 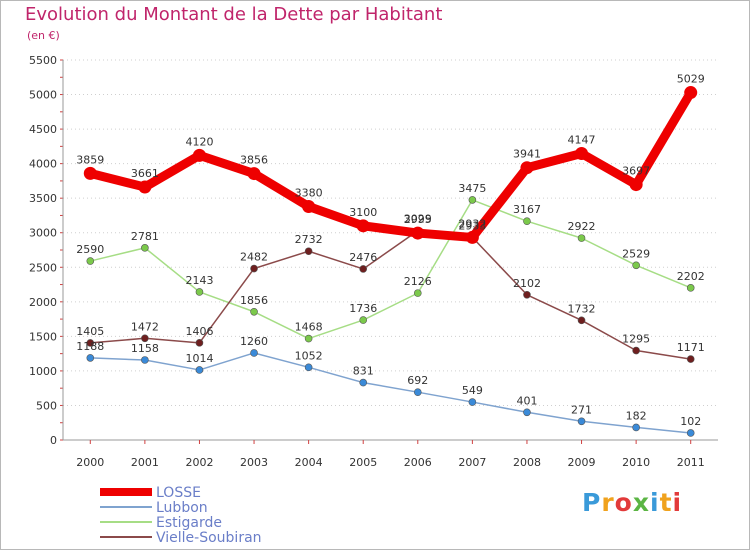 I want to click on x-tick-label: 2000, so click(x=90, y=462).